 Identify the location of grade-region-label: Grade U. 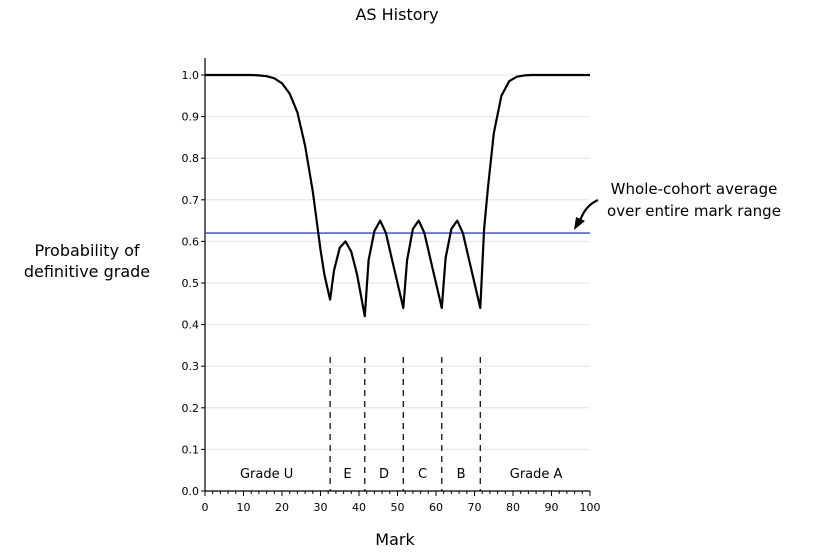
(266, 474).